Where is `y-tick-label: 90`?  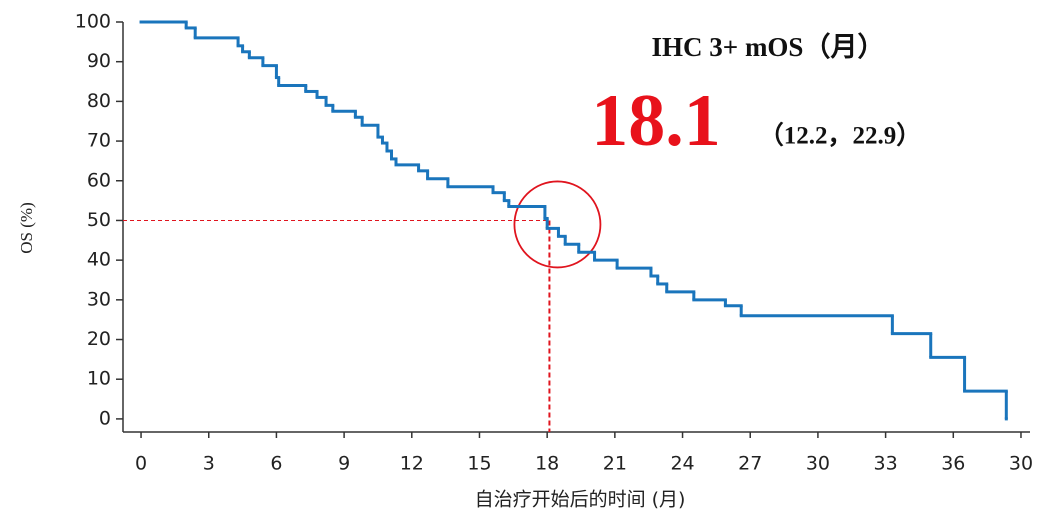 y-tick-label: 90 is located at coordinates (99, 61).